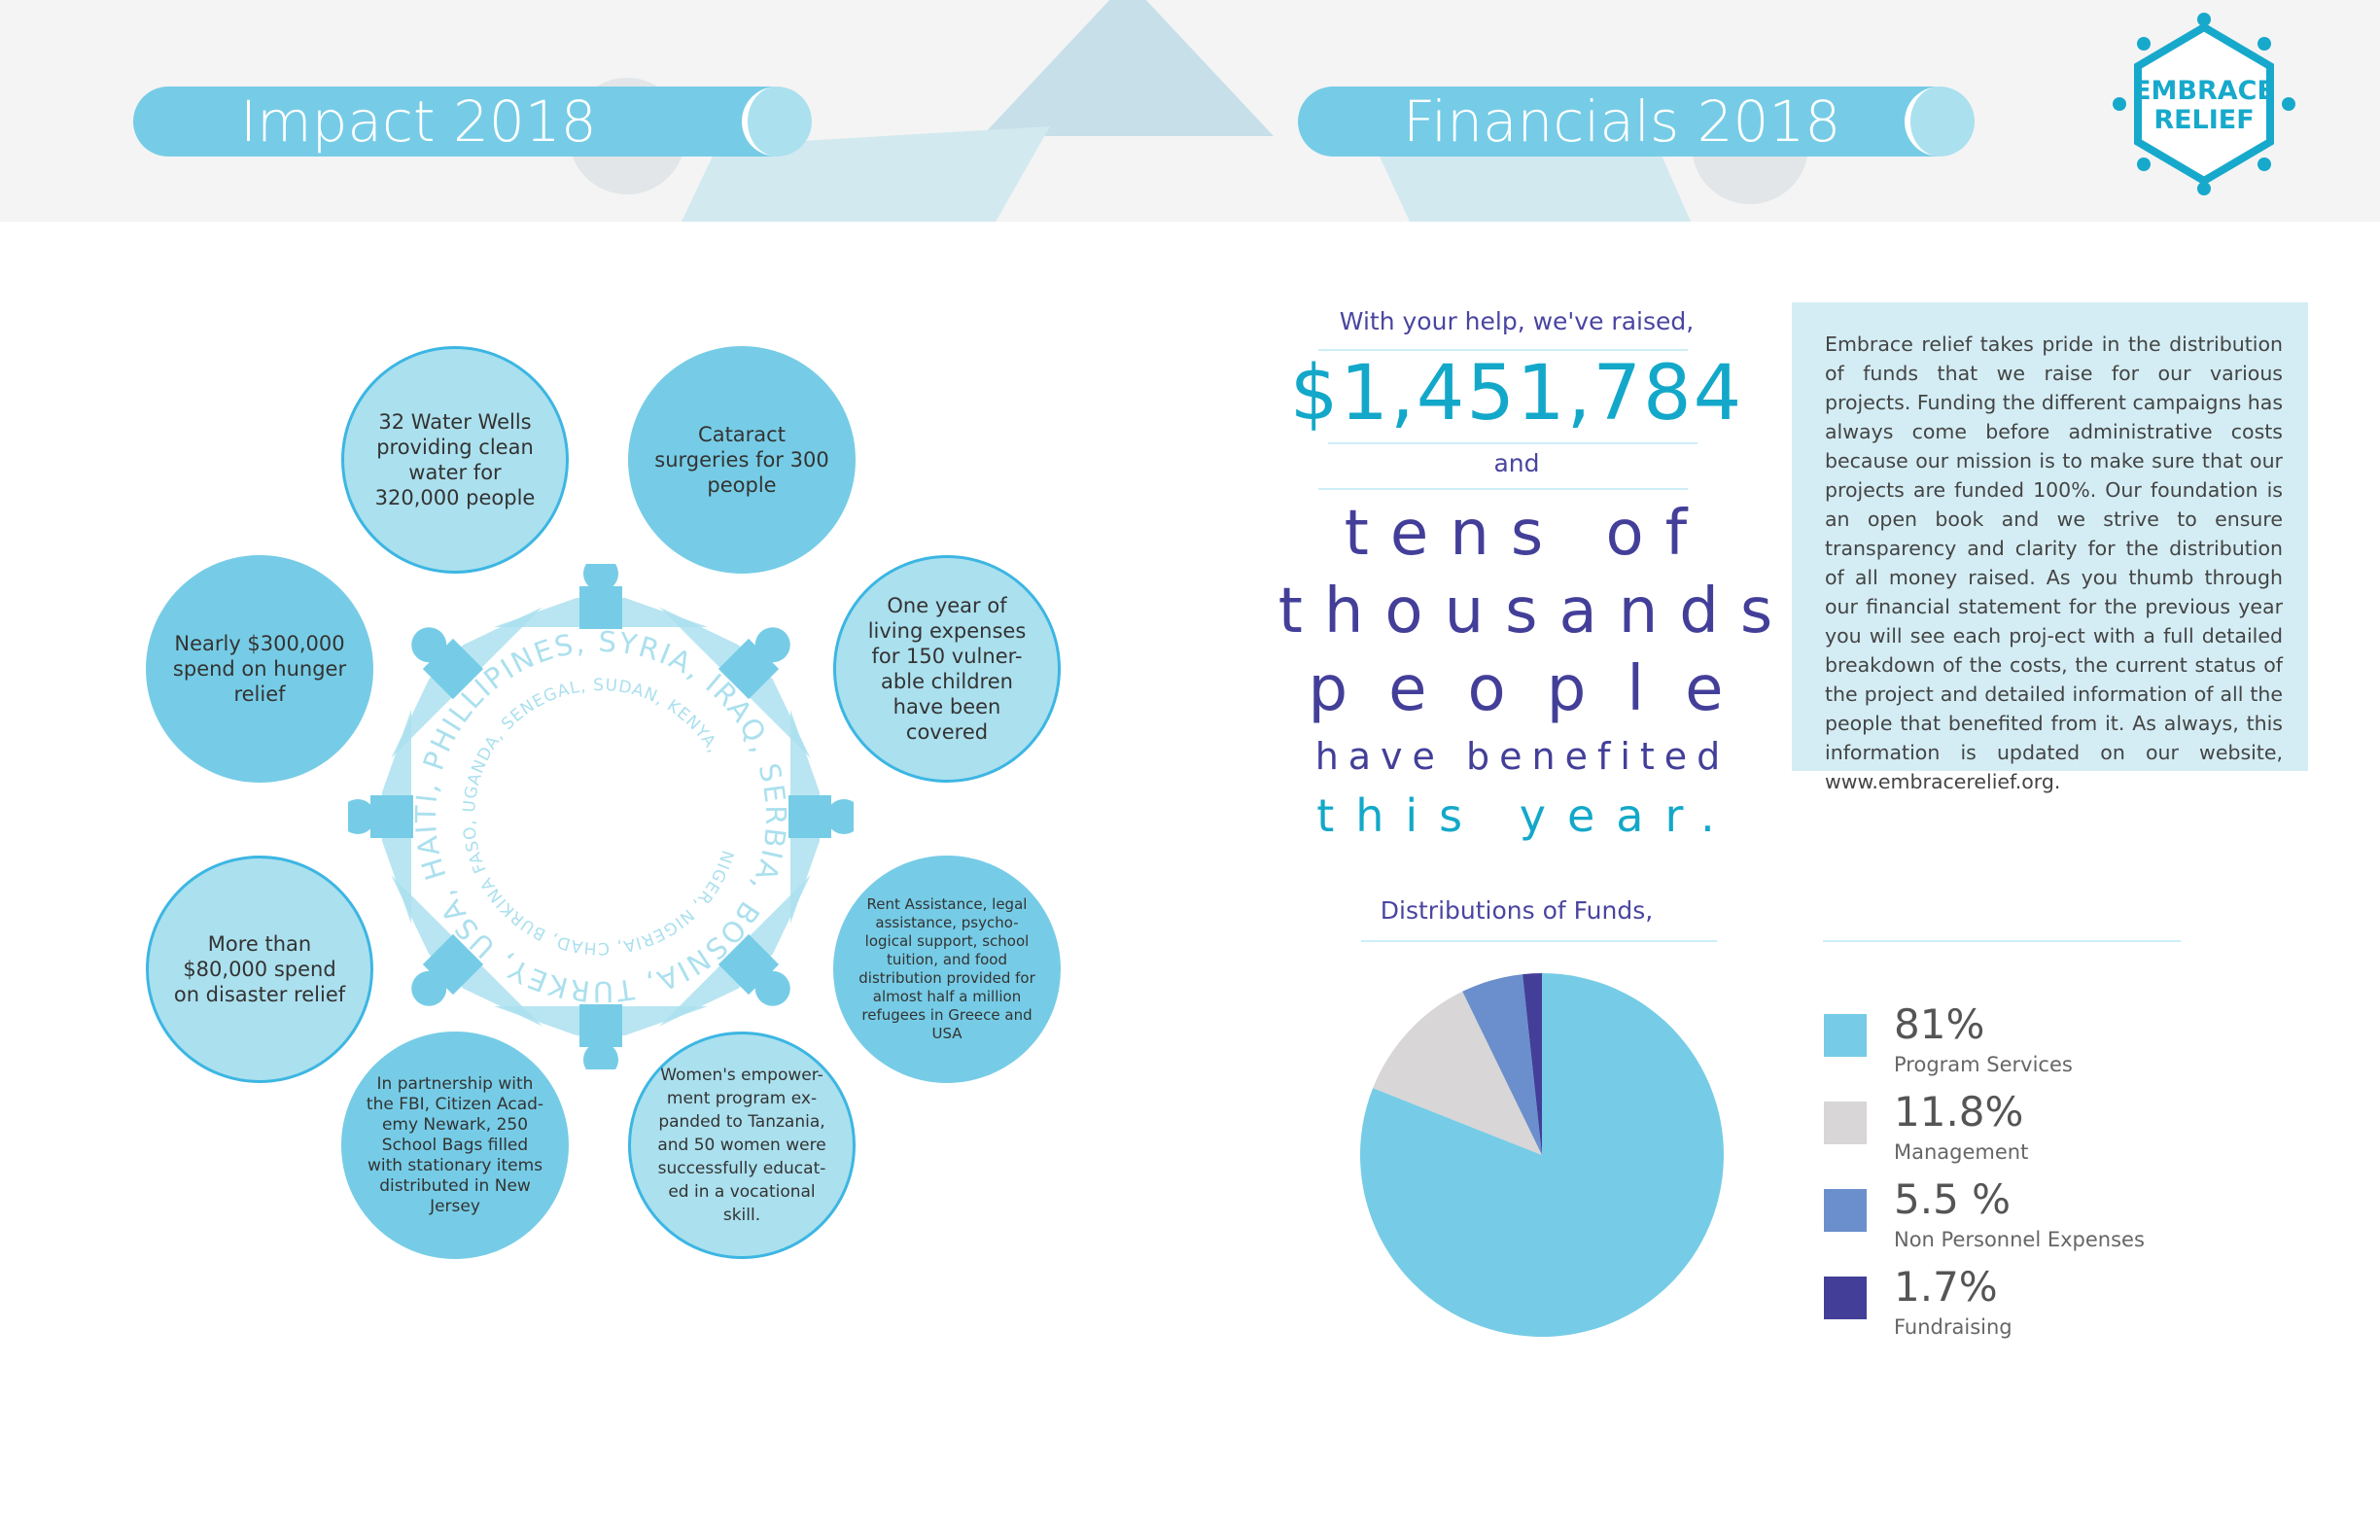 The height and width of the screenshot is (1540, 2380). What do you see at coordinates (1622, 121) in the screenshot?
I see `financials-title: Financials 2018` at bounding box center [1622, 121].